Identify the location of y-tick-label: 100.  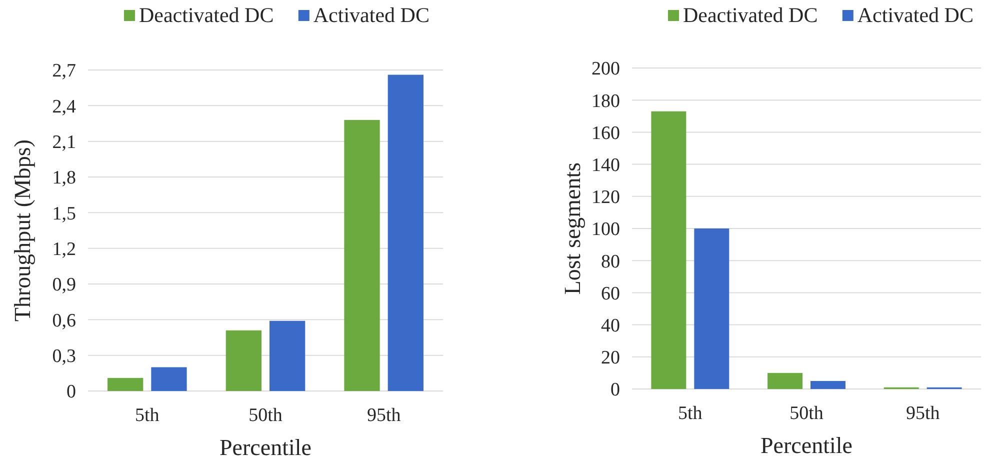
(606, 229).